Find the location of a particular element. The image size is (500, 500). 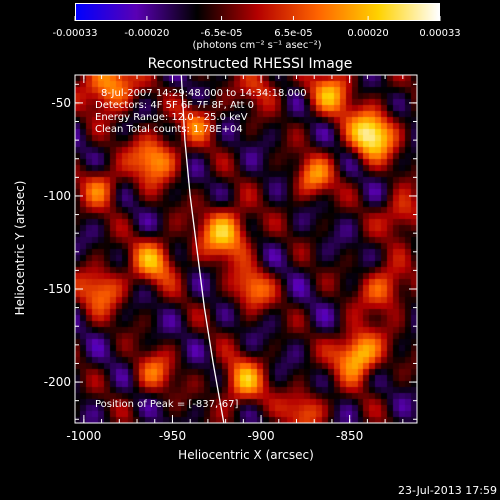

colorbar-tick-label: -0.00033 is located at coordinates (75, 33).